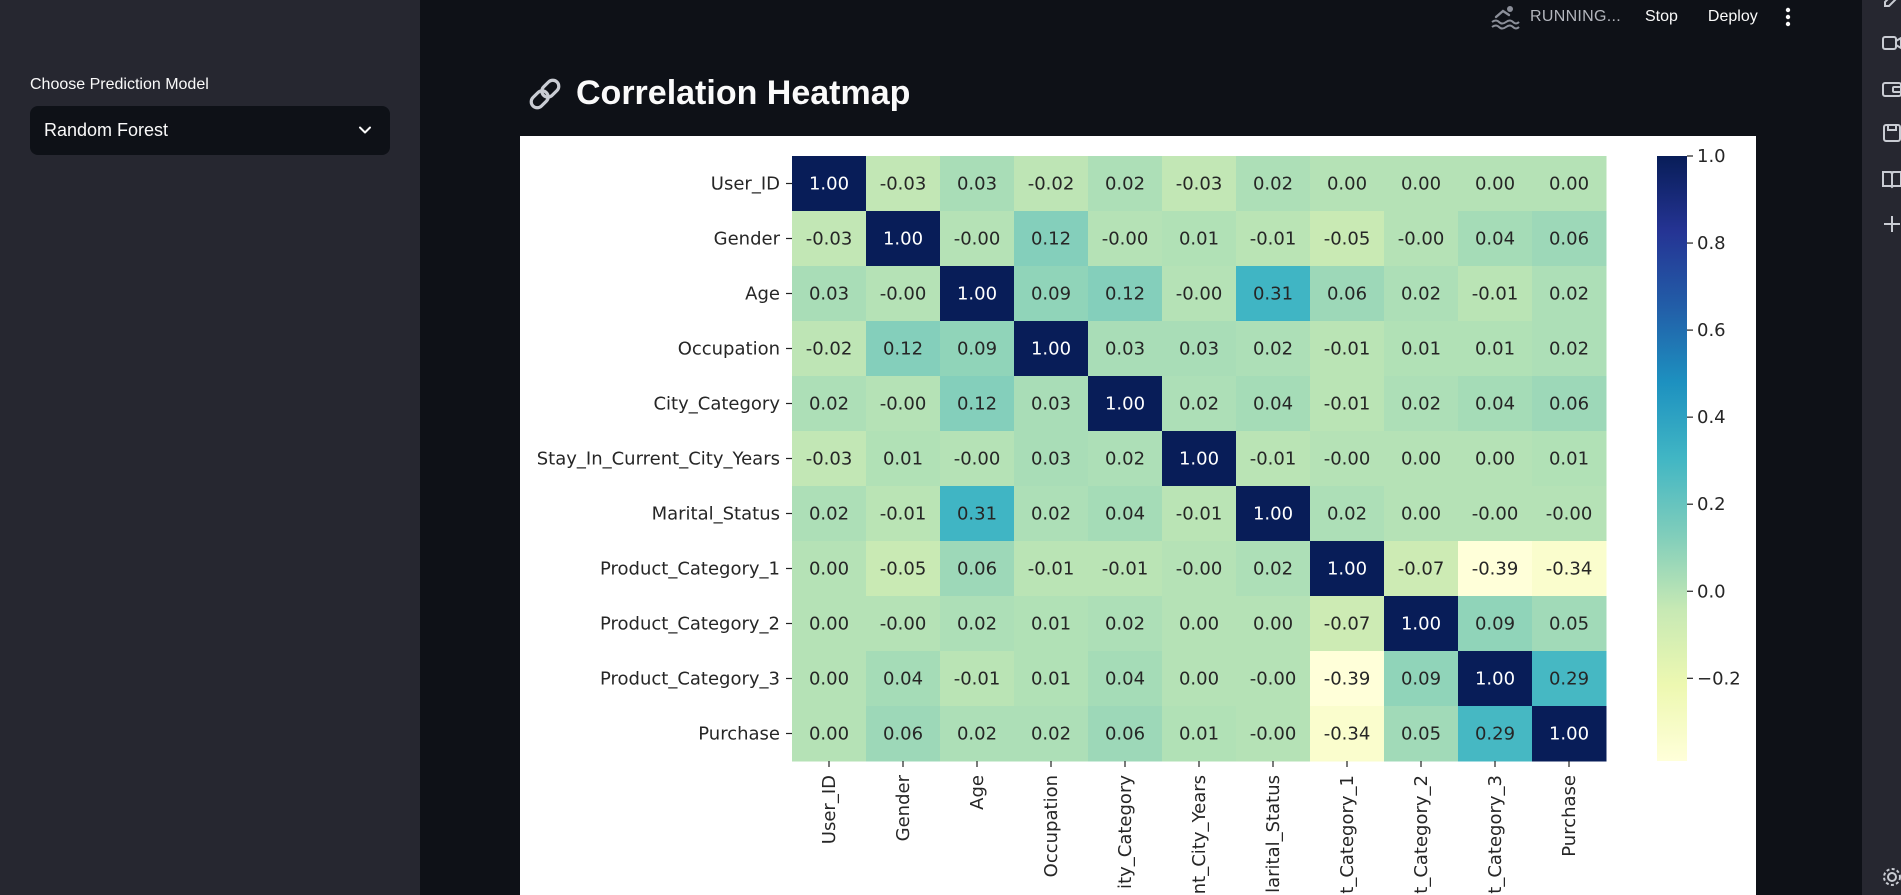 This screenshot has height=895, width=1901. Describe the element at coordinates (977, 349) in the screenshot. I see `heatmap-cell-label: 0.09` at that location.